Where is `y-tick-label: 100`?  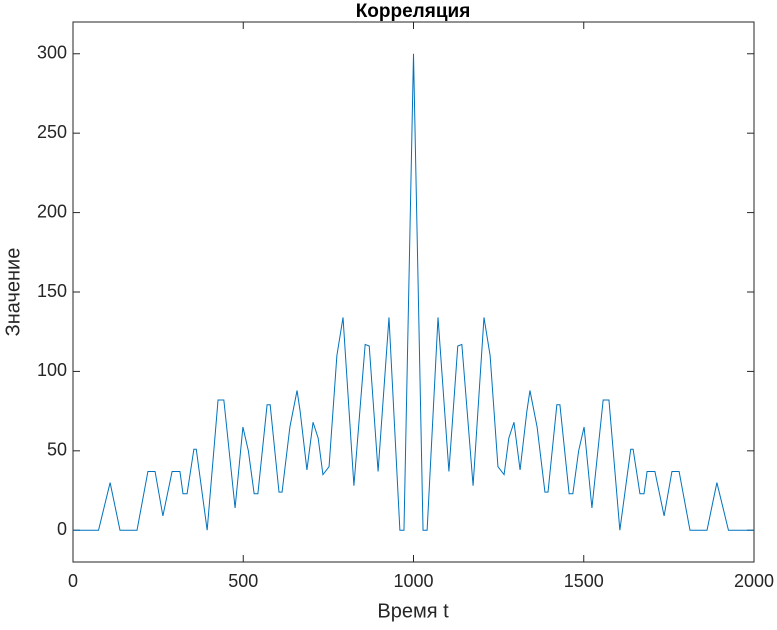 y-tick-label: 100 is located at coordinates (52, 370).